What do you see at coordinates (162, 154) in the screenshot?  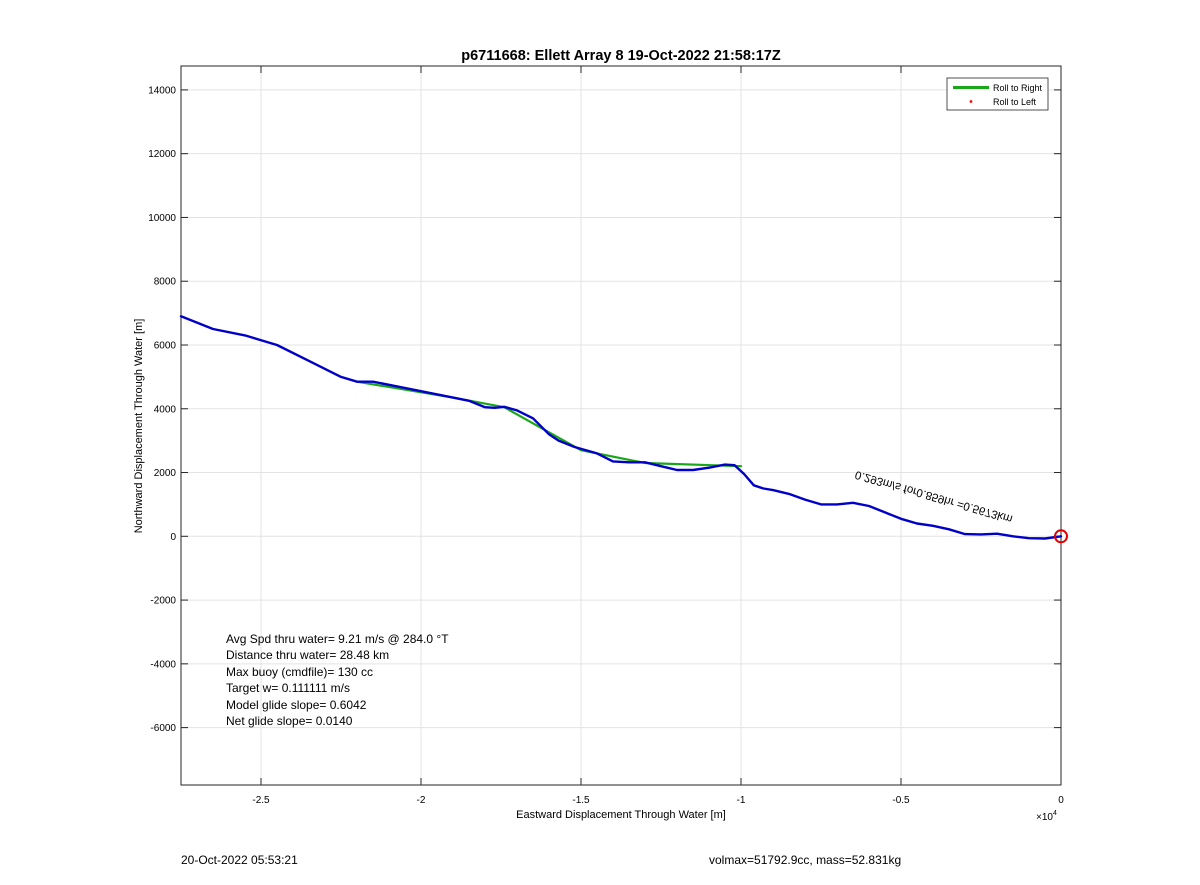 I see `y-tick-label: 12000` at bounding box center [162, 154].